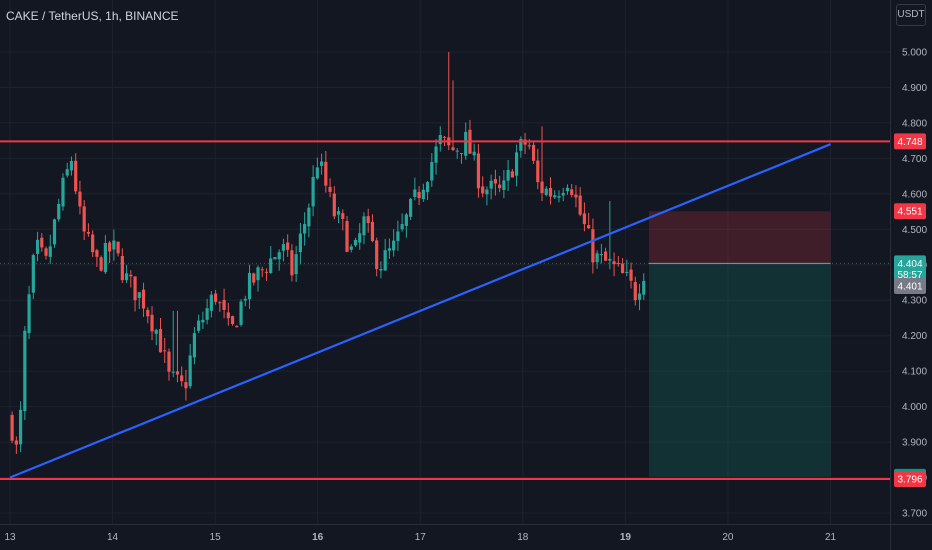 The image size is (932, 550). I want to click on take-profit-zone, so click(739, 370).